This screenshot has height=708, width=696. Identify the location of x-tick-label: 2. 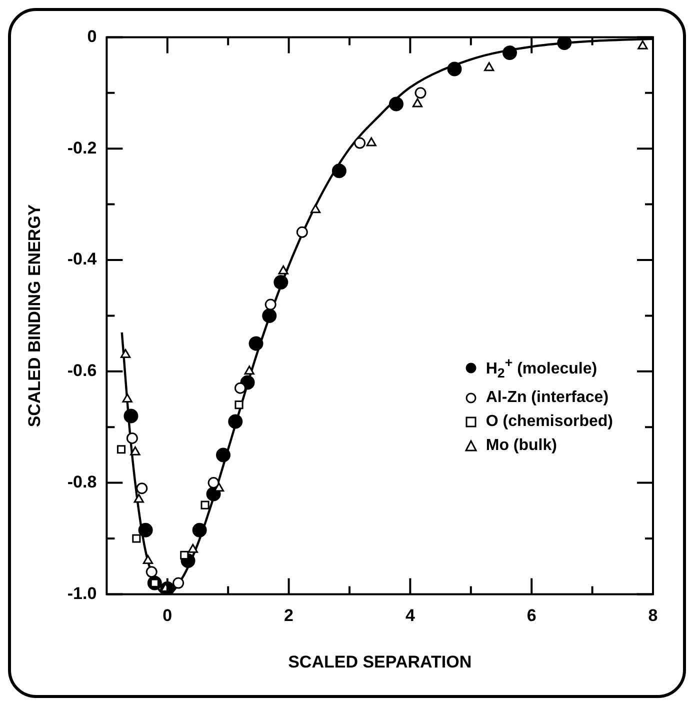
(289, 616).